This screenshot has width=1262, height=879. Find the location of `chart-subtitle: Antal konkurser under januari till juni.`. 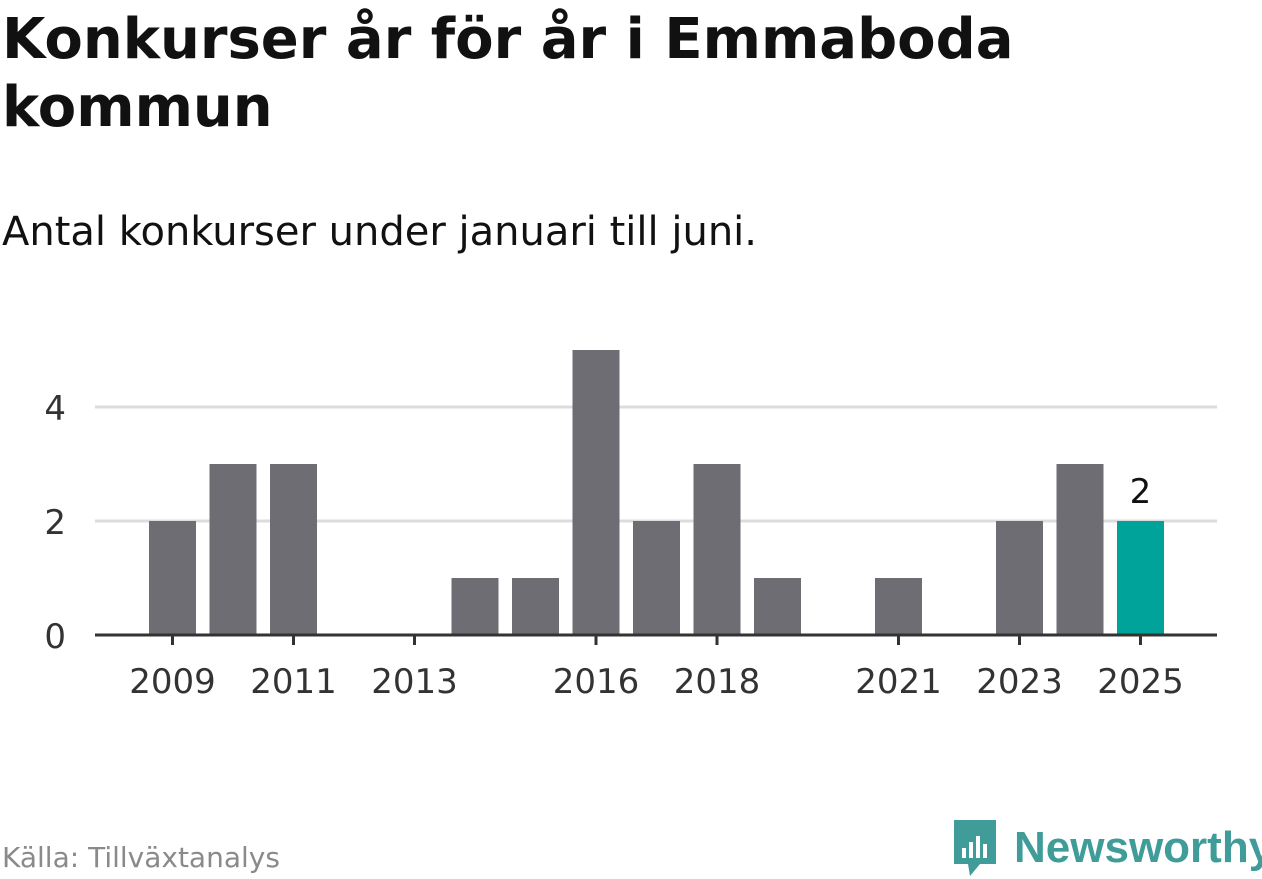

chart-subtitle: Antal konkurser under januari till juni. is located at coordinates (379, 232).